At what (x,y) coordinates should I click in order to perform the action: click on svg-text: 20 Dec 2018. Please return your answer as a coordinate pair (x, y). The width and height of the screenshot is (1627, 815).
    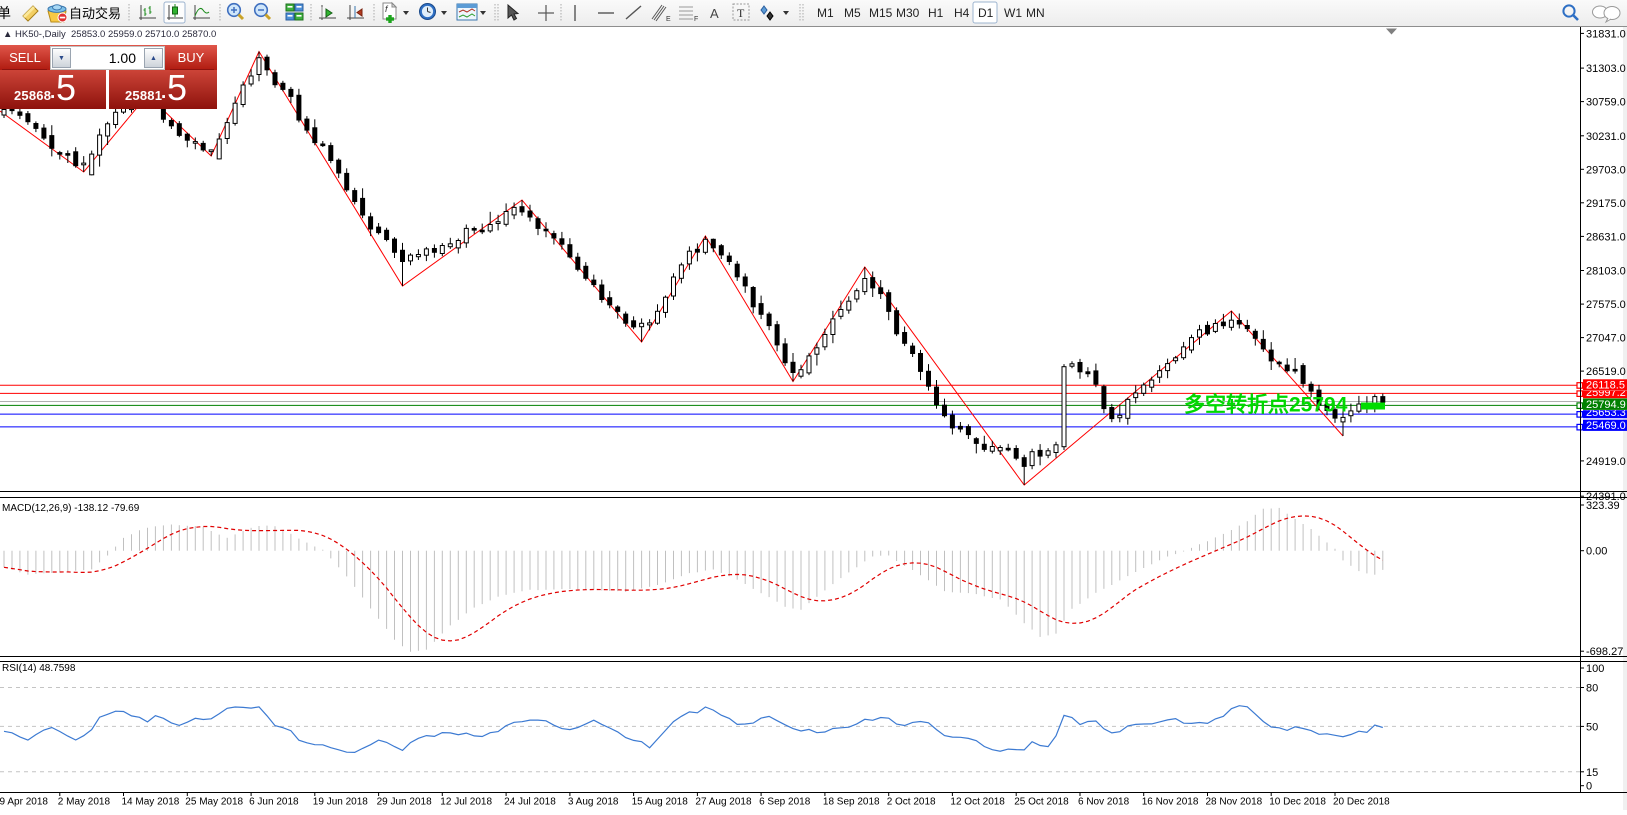
    Looking at the image, I should click on (1361, 802).